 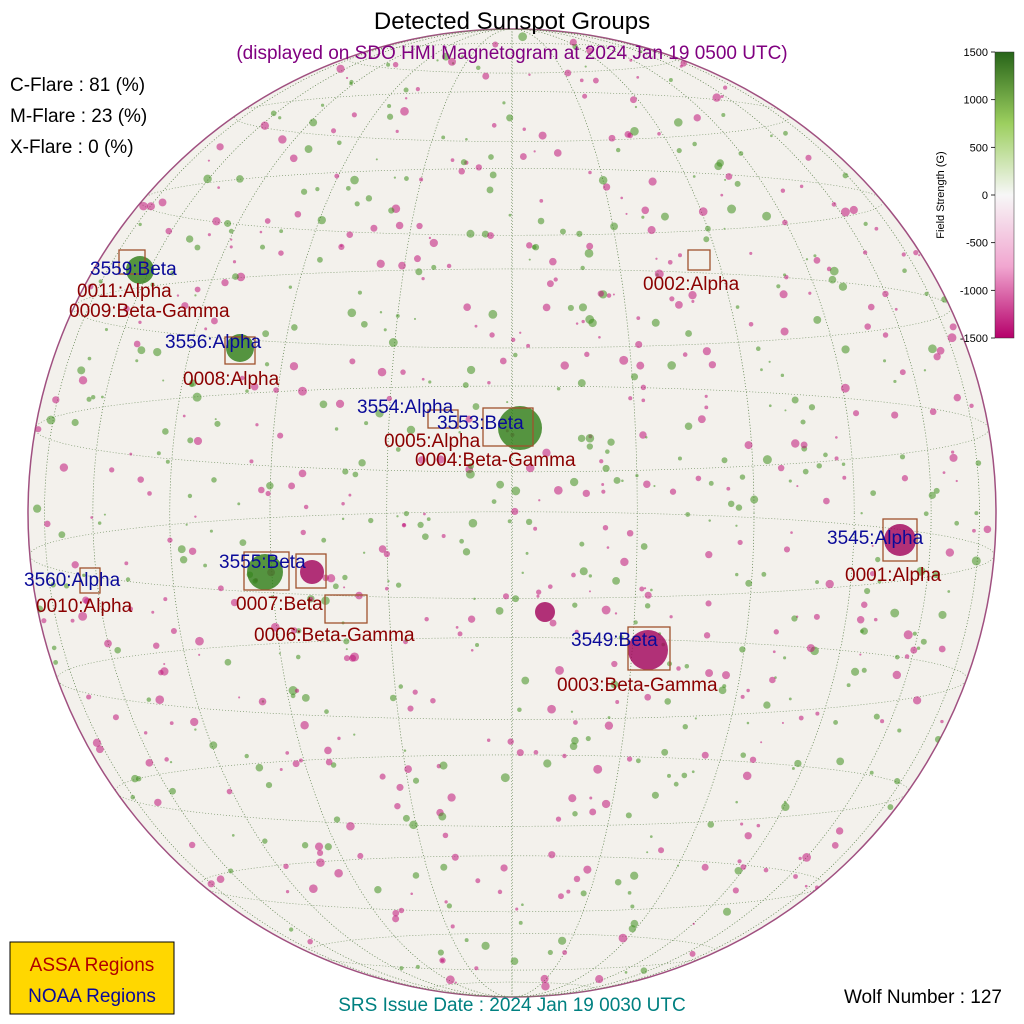 What do you see at coordinates (875, 538) in the screenshot?
I see `noaa-label: 3545:Alpha` at bounding box center [875, 538].